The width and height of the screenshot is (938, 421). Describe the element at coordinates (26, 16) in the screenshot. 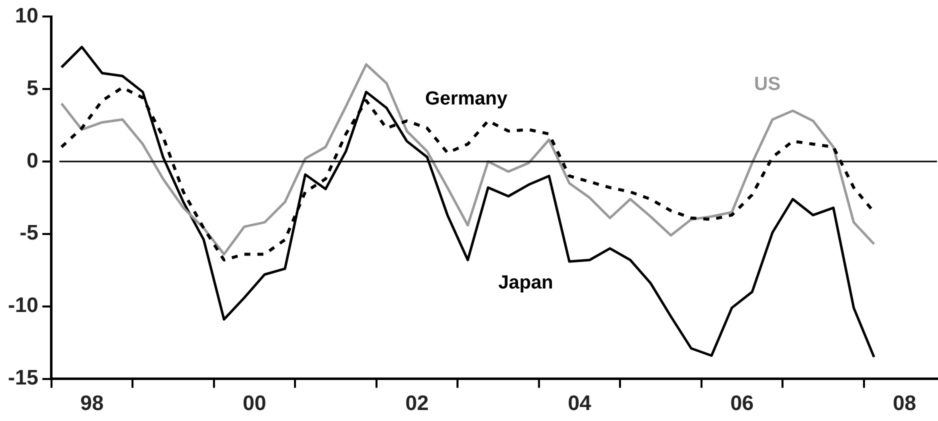

I see `y-tick-label: 10` at that location.